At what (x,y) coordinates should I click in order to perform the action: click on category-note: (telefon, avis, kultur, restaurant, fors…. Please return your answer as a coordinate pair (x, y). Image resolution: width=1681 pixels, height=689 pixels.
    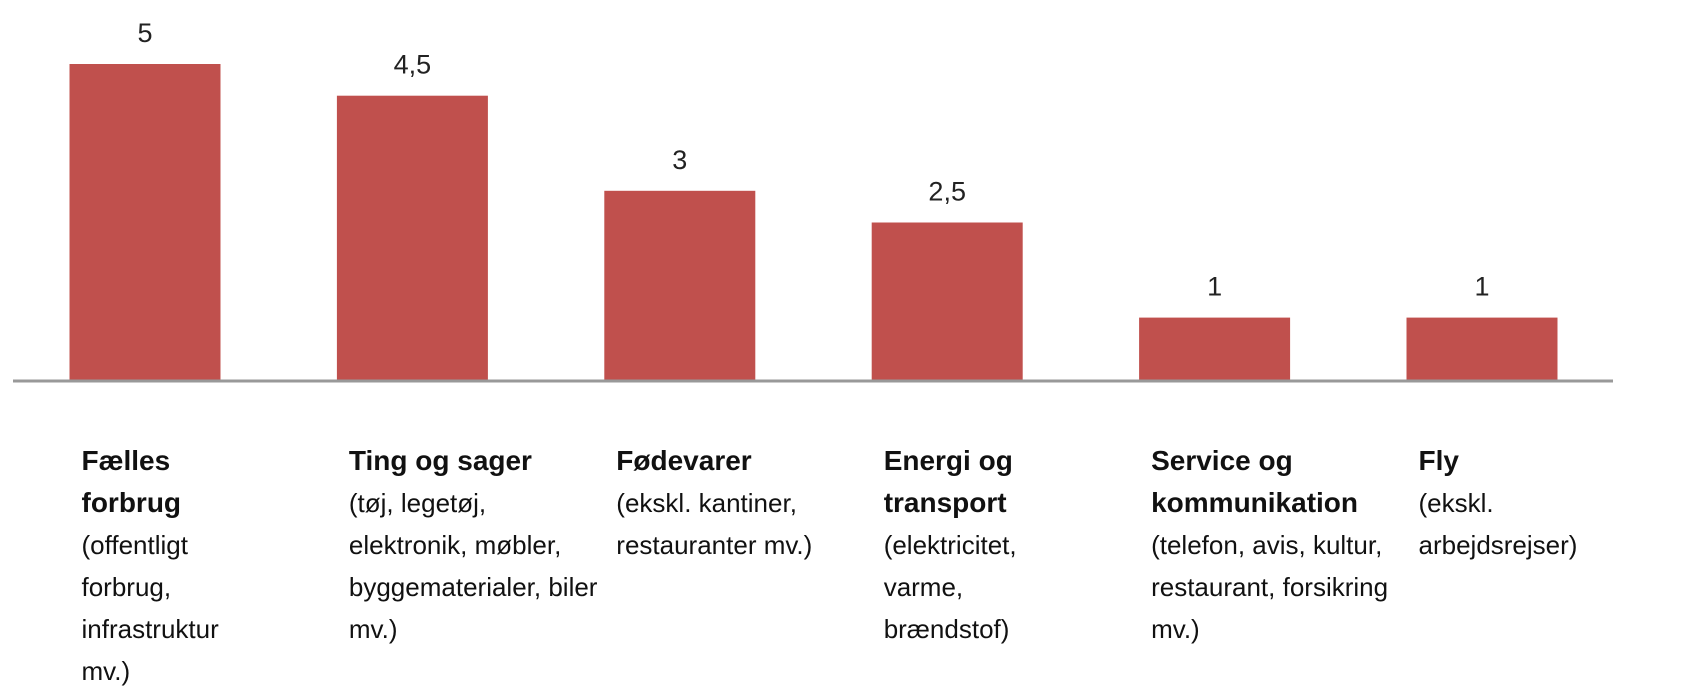
    Looking at the image, I should click on (1270, 587).